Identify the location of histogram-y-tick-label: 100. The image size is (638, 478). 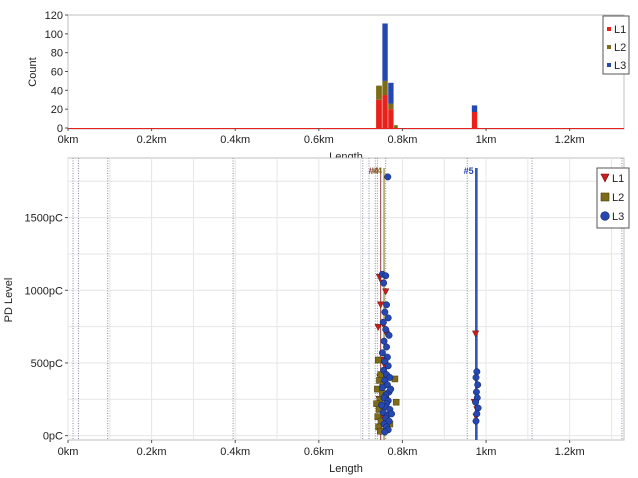
(54, 35).